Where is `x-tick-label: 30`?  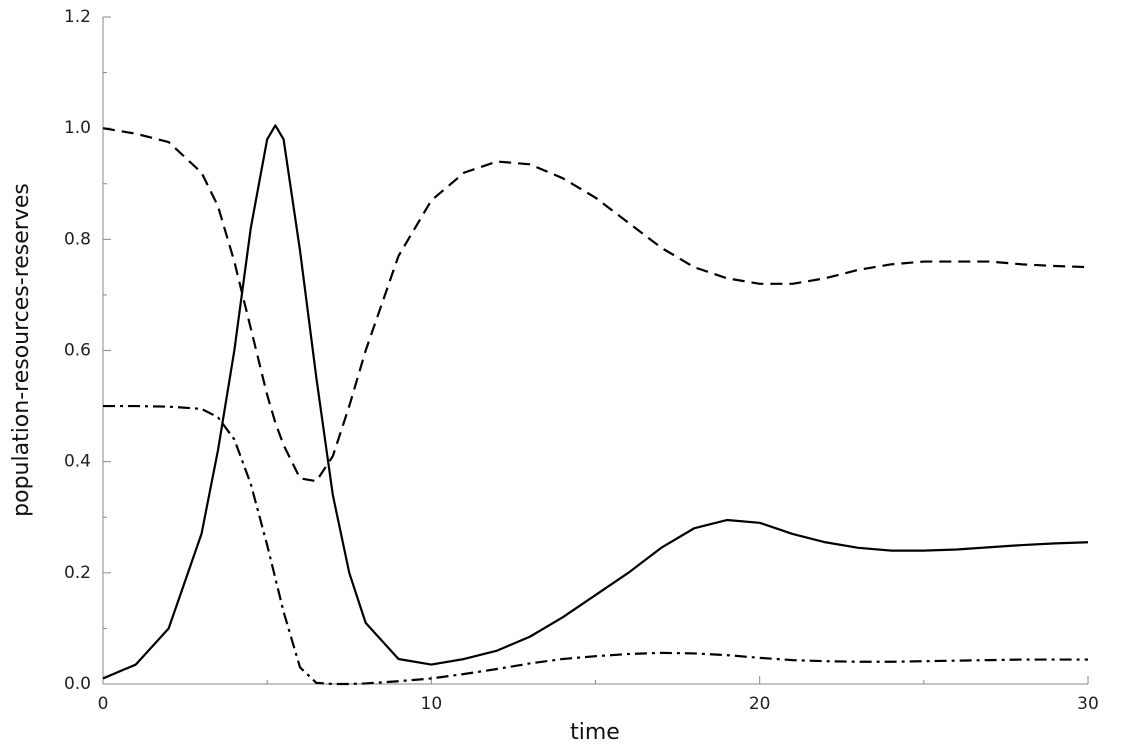
x-tick-label: 30 is located at coordinates (1088, 704).